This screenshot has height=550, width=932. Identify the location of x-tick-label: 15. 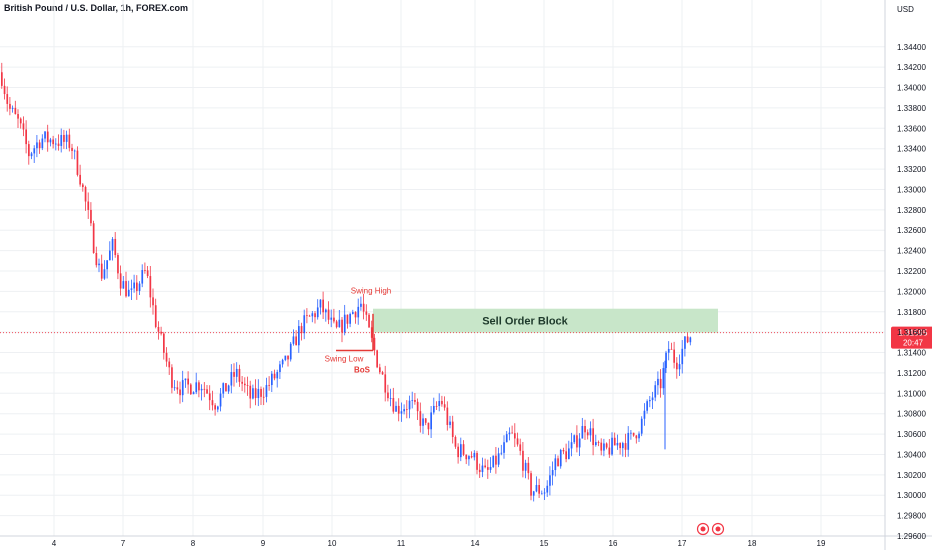
(544, 543).